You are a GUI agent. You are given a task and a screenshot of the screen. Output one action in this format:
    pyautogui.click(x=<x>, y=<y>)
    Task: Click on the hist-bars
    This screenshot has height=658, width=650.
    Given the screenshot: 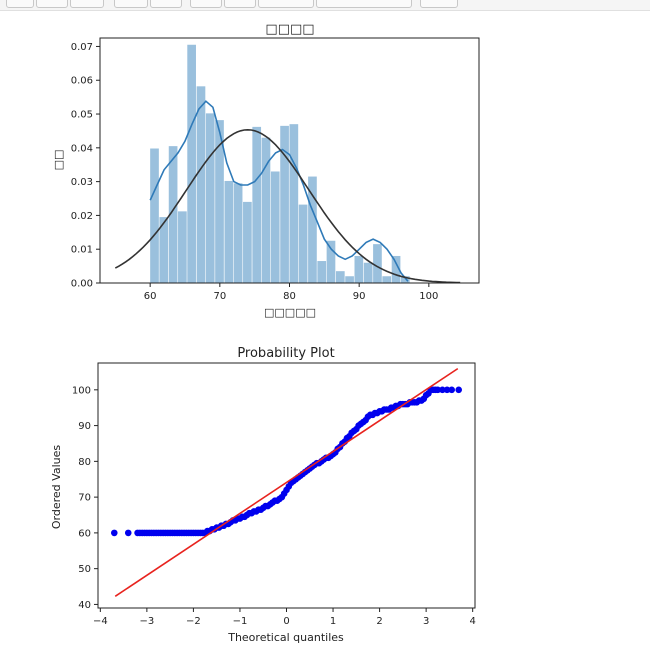 What is the action you would take?
    pyautogui.click(x=280, y=164)
    